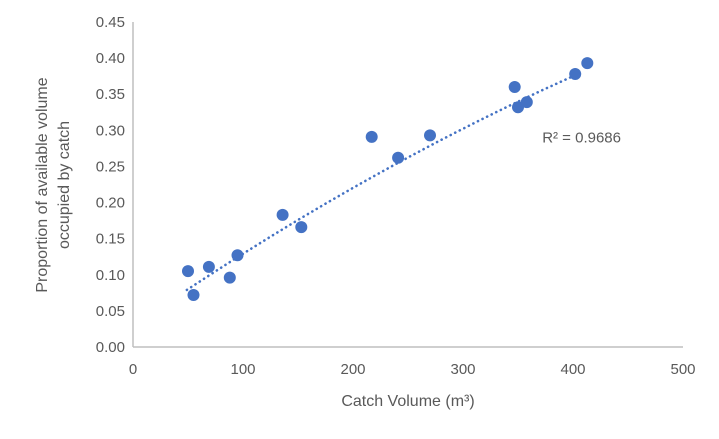 This screenshot has height=439, width=719. Describe the element at coordinates (682, 369) in the screenshot. I see `x-tick-label: 500` at that location.